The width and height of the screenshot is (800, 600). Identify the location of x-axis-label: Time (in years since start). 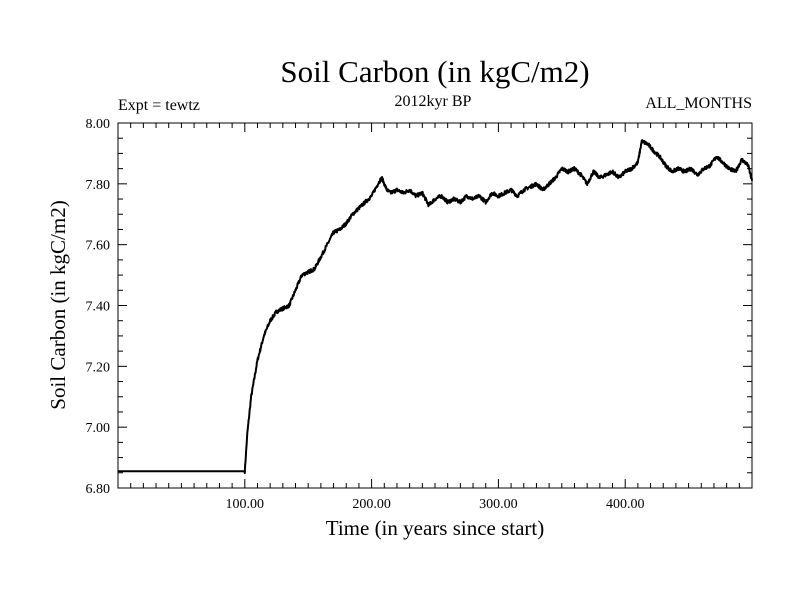
(435, 528).